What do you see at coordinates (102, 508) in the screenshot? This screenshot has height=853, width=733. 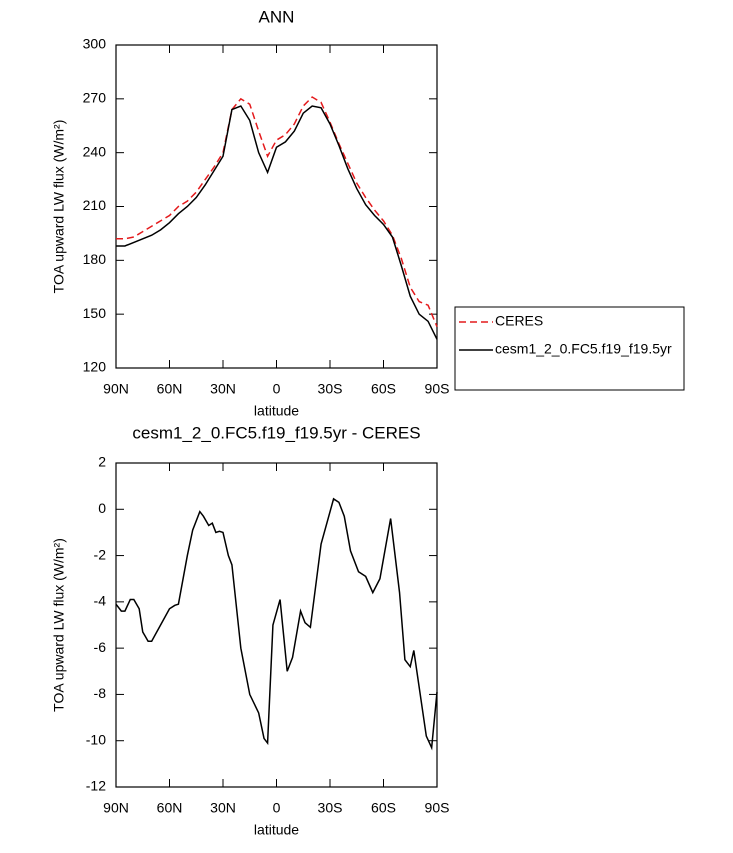 I see `y-tick-label: 0` at bounding box center [102, 508].